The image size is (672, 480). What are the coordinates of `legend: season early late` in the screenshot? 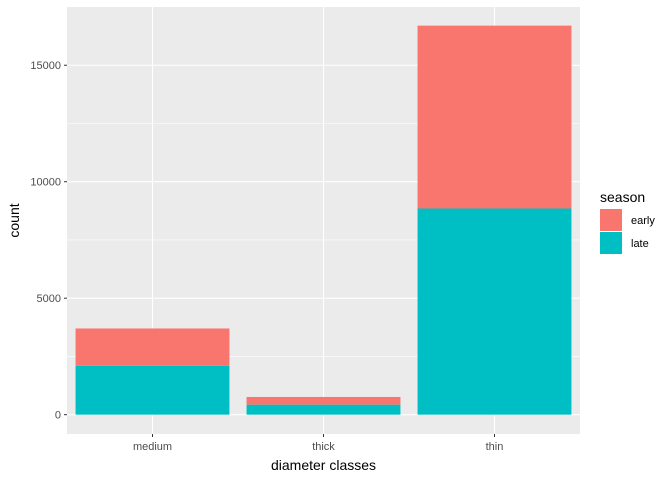 It's located at (627, 221).